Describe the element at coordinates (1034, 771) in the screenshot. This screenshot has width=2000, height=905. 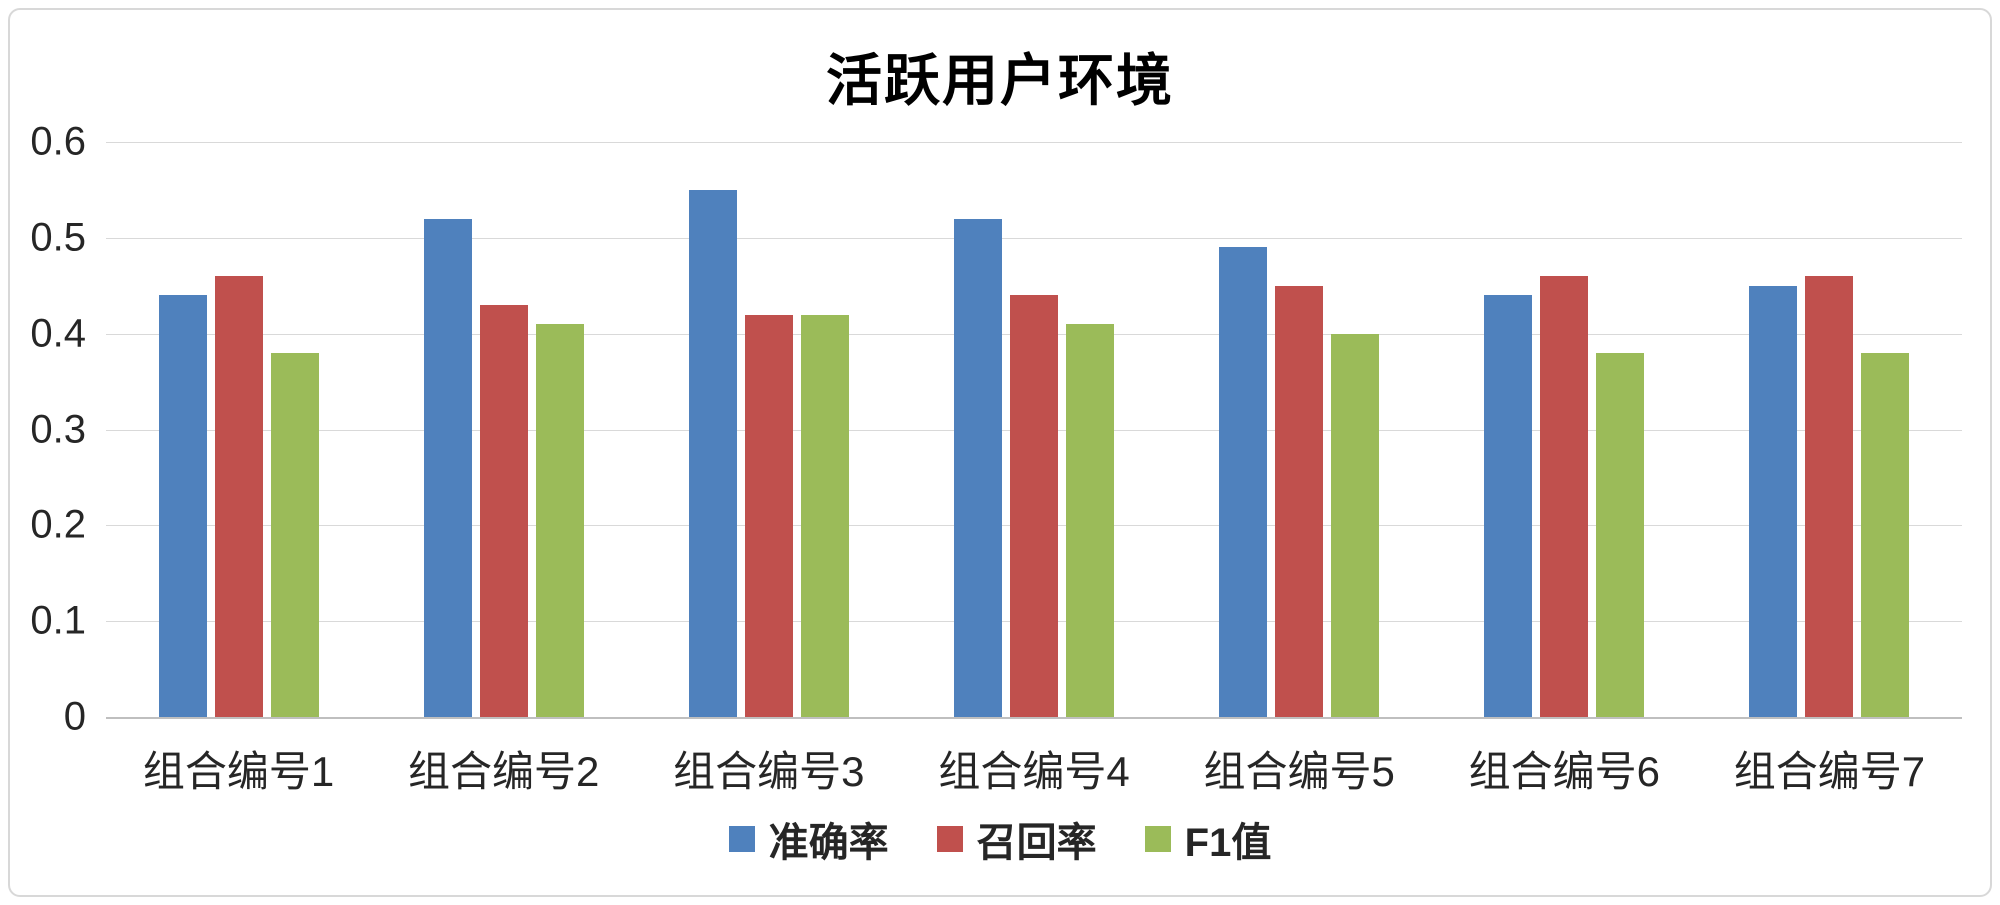
I see `x-category-label: 组合编号4` at that location.